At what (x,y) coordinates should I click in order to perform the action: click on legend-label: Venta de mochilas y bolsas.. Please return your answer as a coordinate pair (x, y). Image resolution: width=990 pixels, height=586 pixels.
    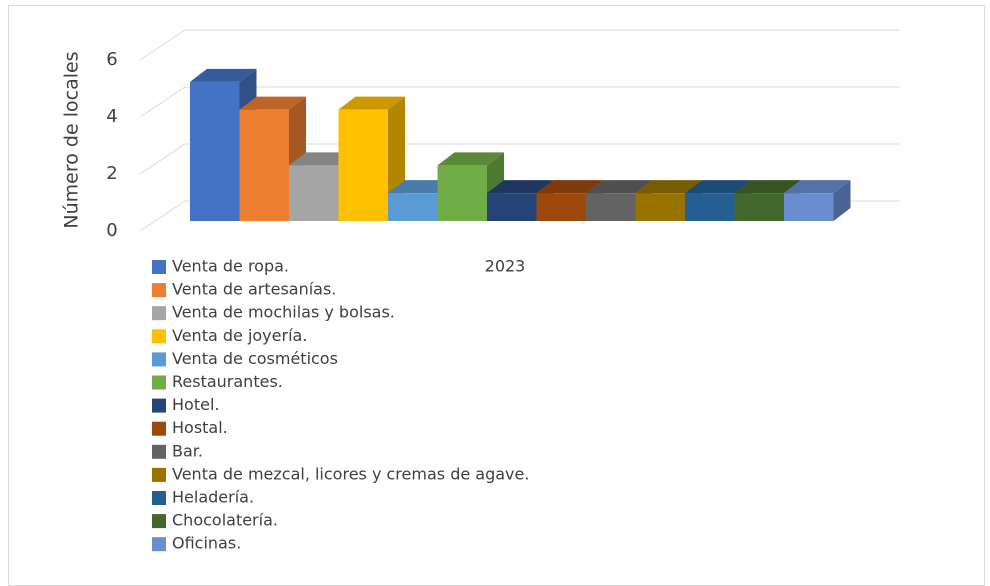
    Looking at the image, I should click on (283, 312).